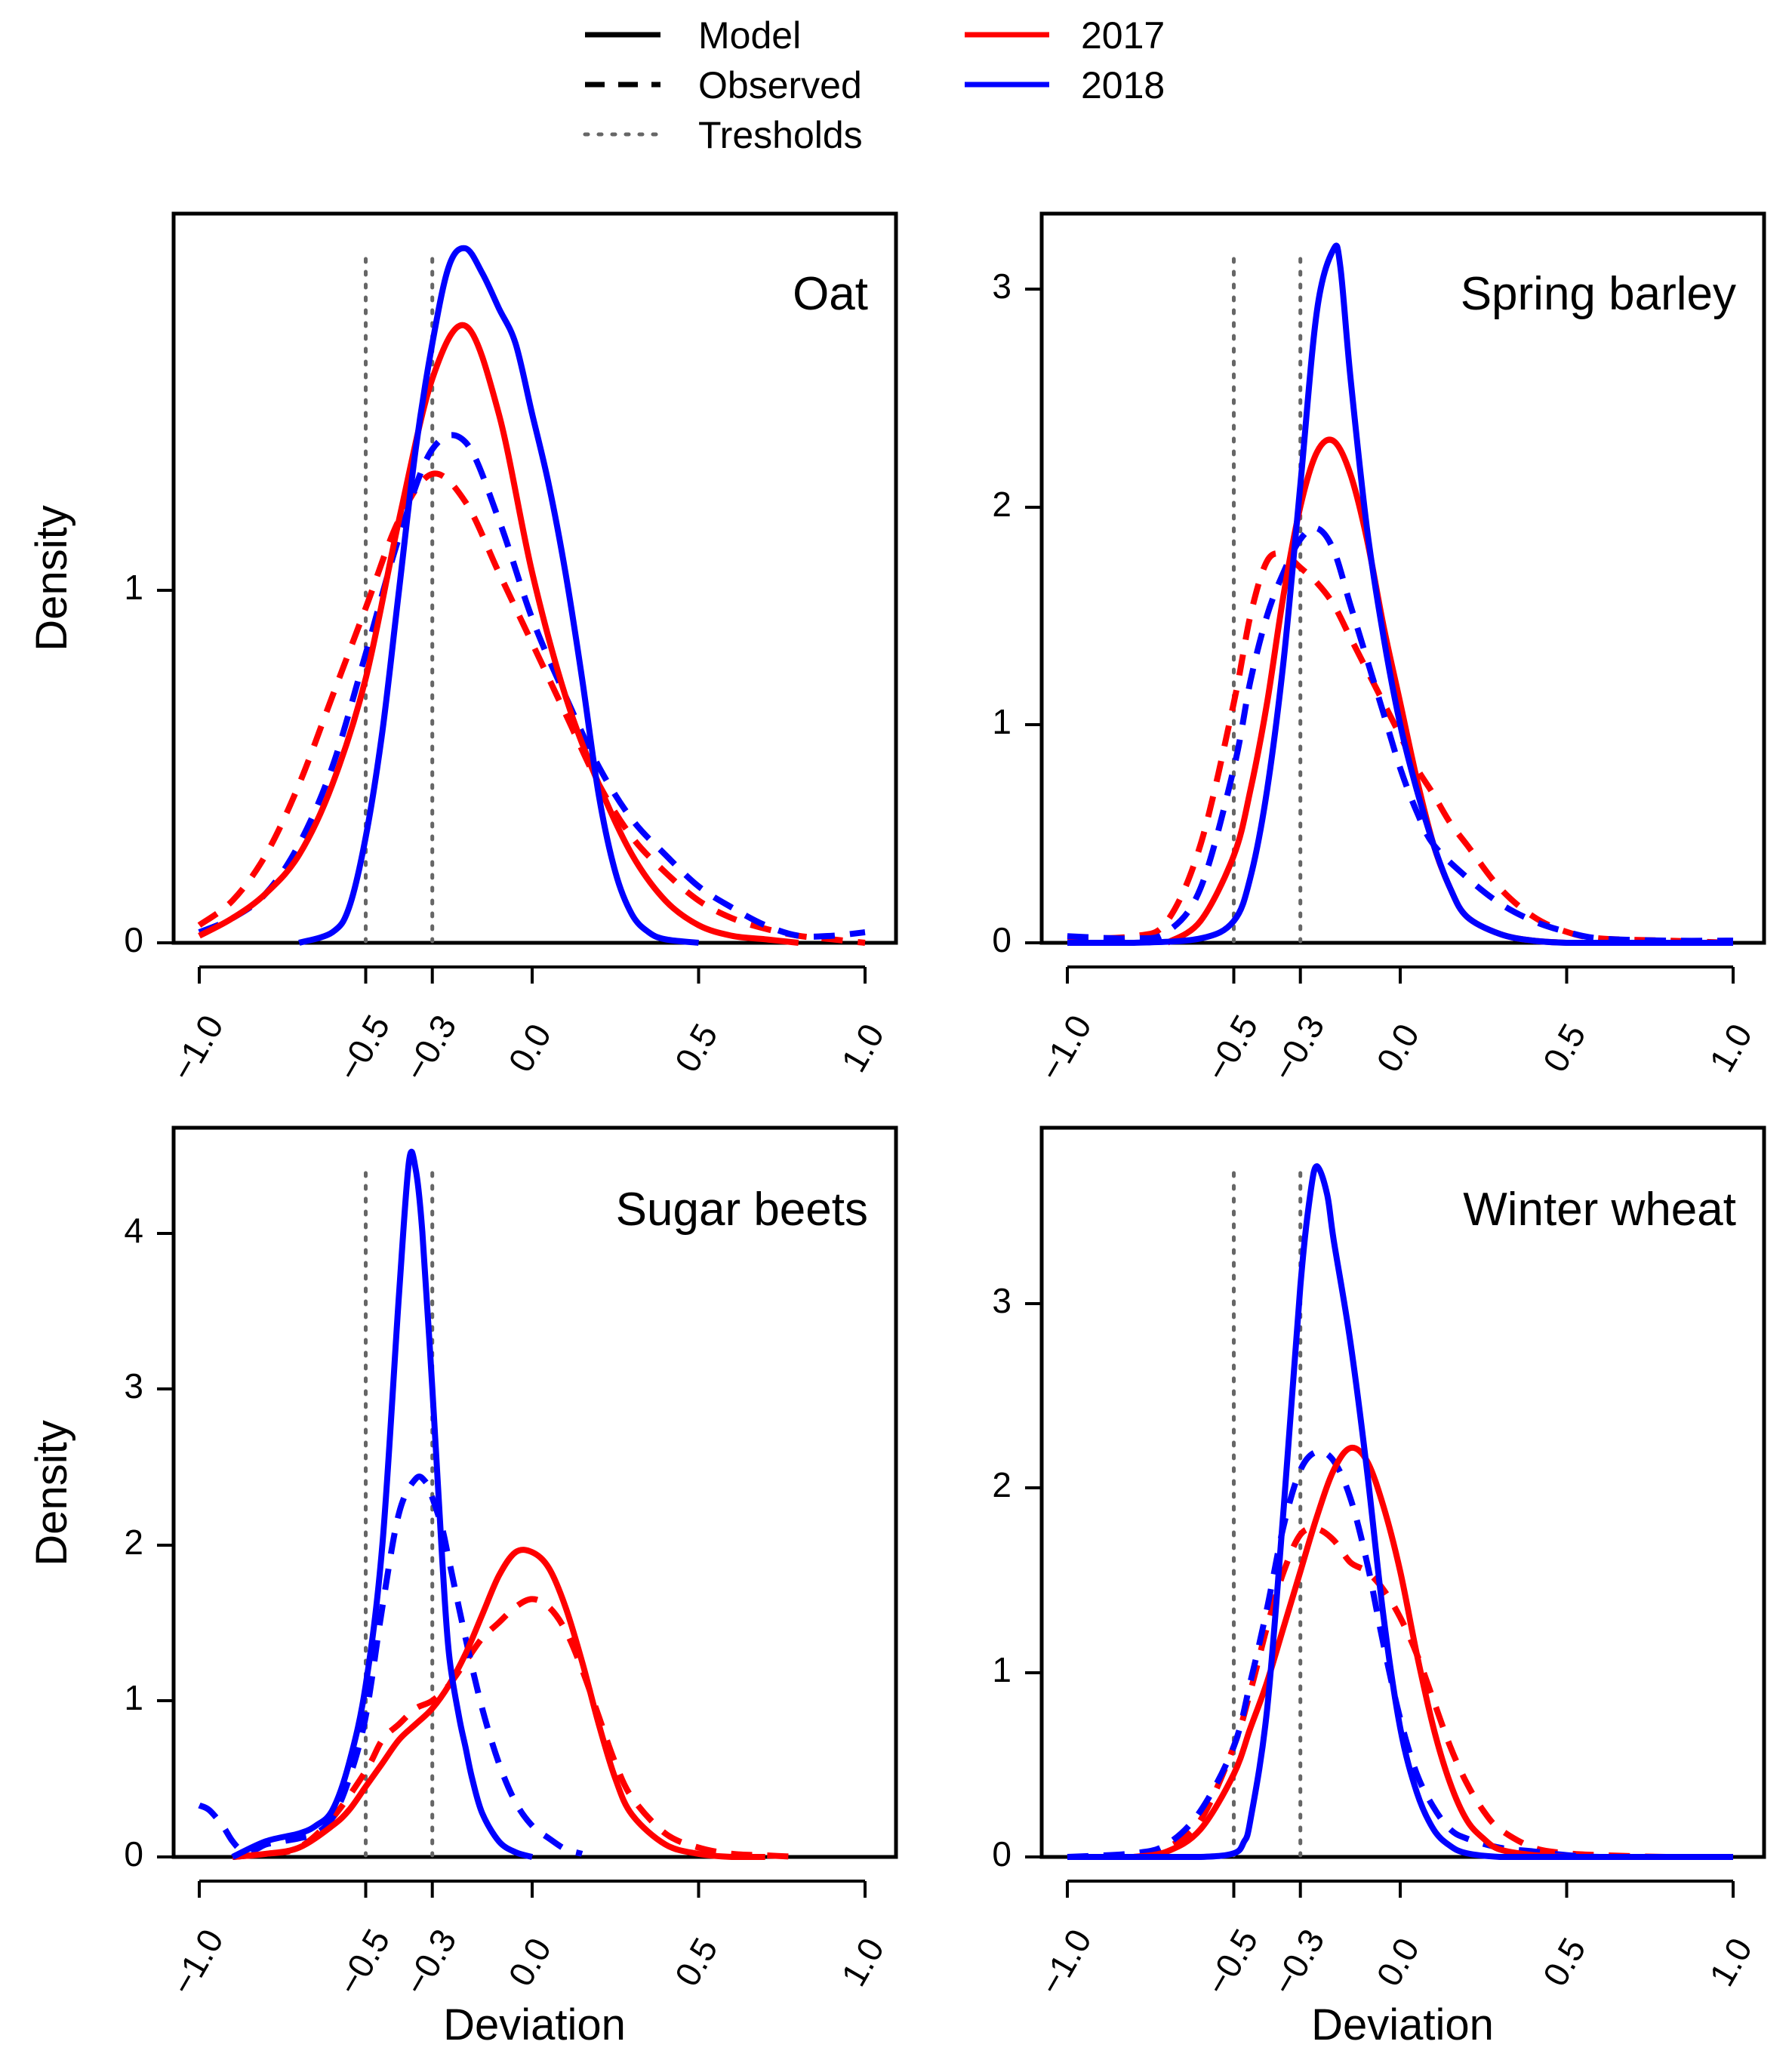  What do you see at coordinates (1123, 85) in the screenshot?
I see `legend-2018-label: 2018` at bounding box center [1123, 85].